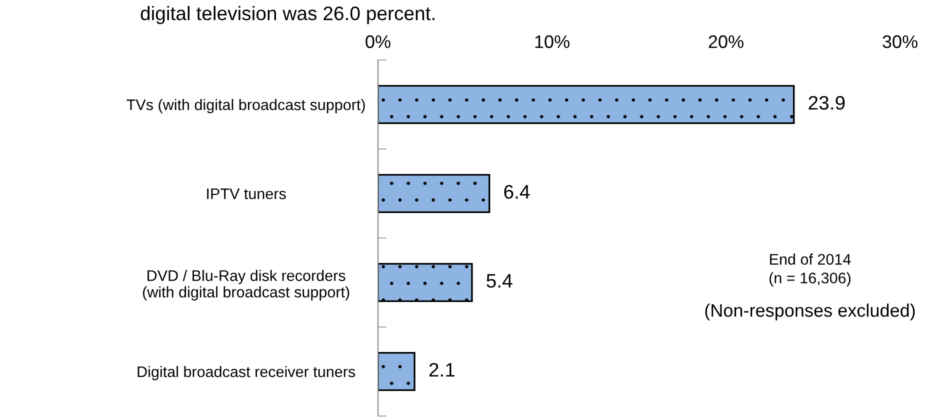  What do you see at coordinates (378, 41) in the screenshot?
I see `x-tick-label: 0%` at bounding box center [378, 41].